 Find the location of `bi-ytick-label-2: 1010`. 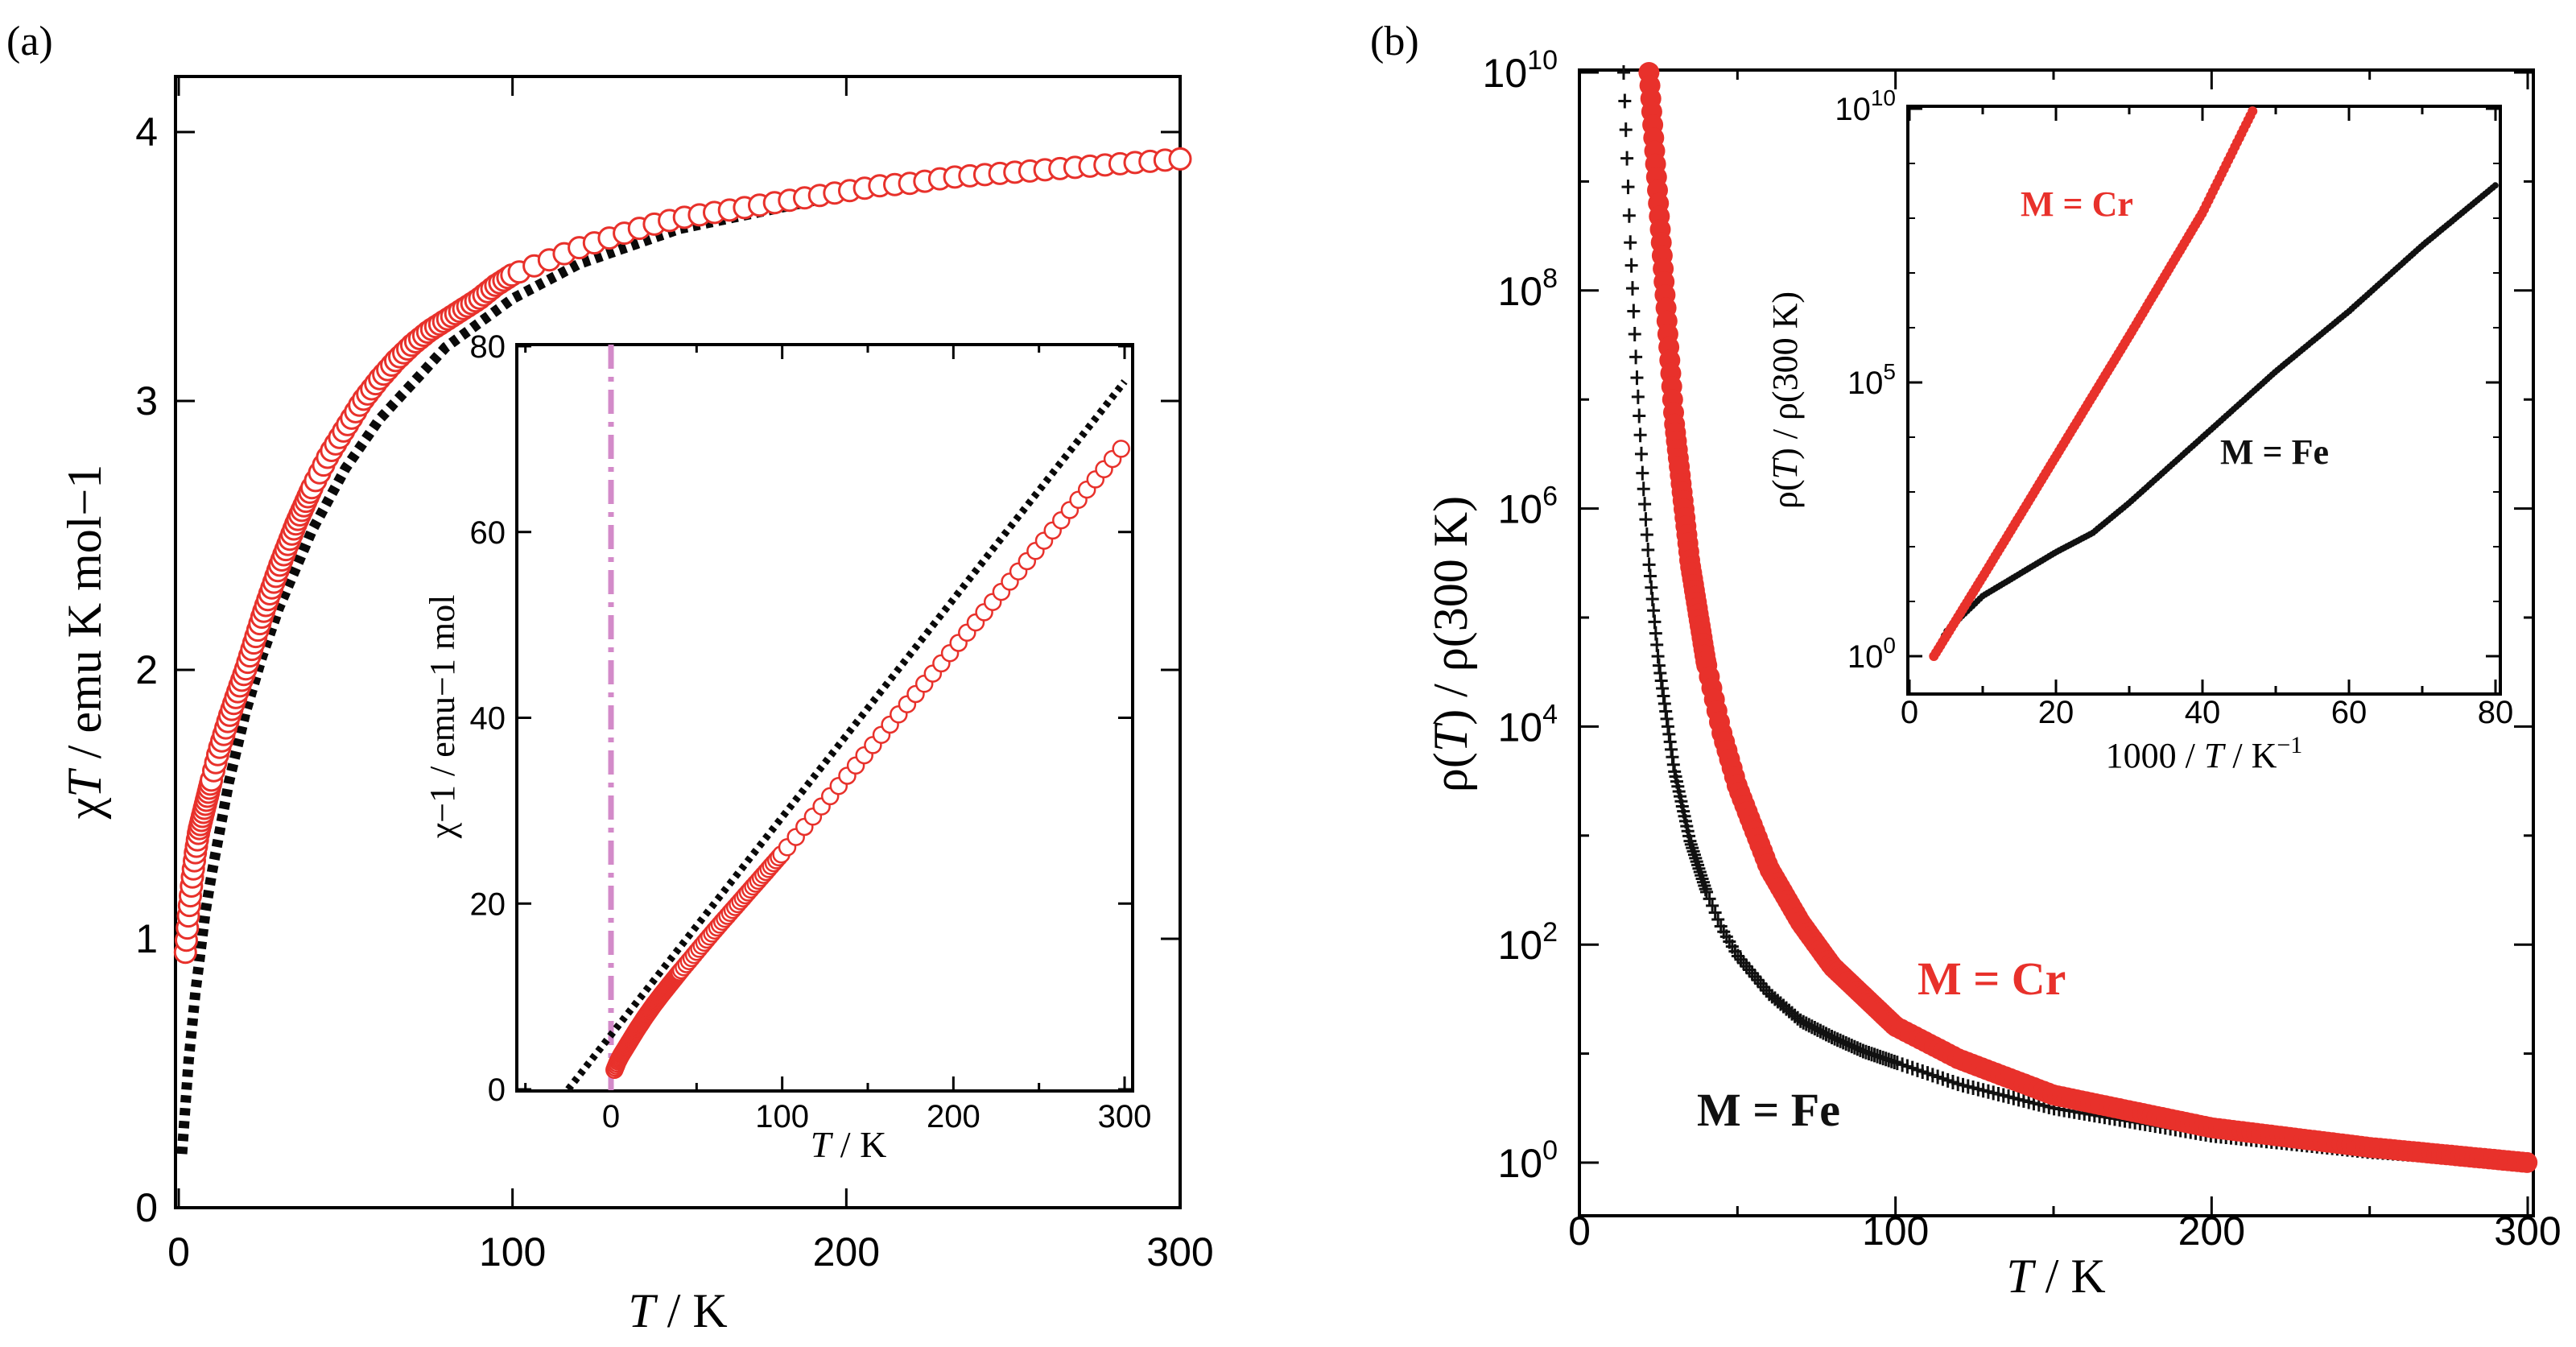

bi-ytick-label-2: 1010 is located at coordinates (1865, 106).